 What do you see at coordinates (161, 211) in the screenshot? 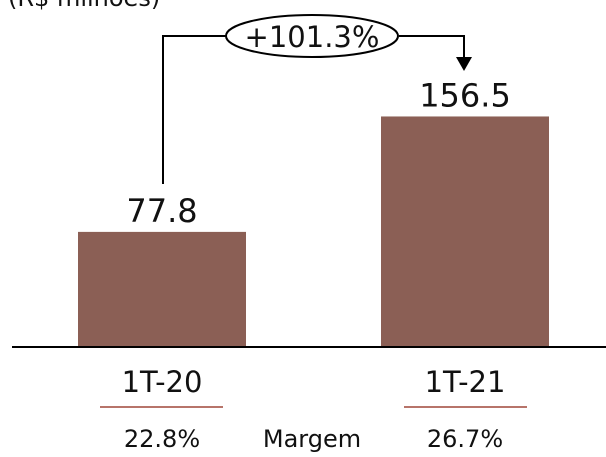
I see `value-label-1t-20: 77.8` at bounding box center [161, 211].